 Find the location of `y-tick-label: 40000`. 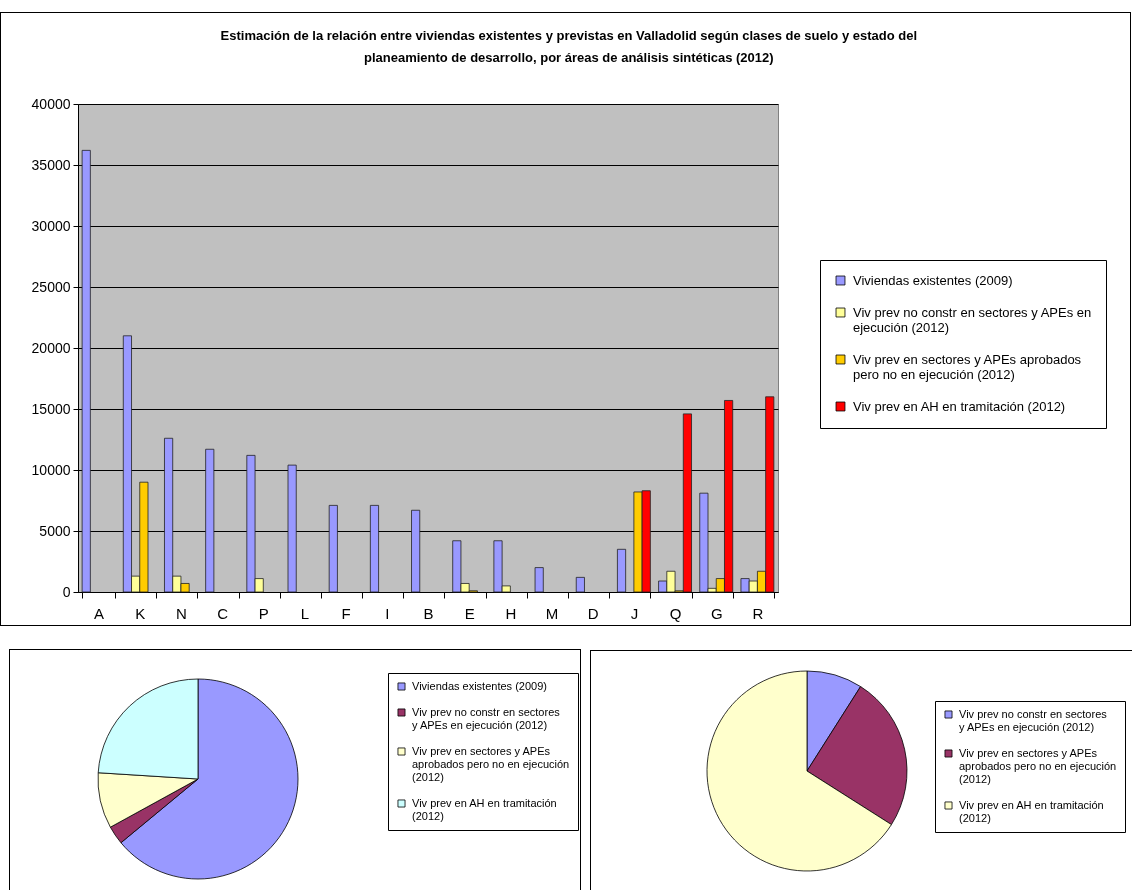

y-tick-label: 40000 is located at coordinates (51, 103).